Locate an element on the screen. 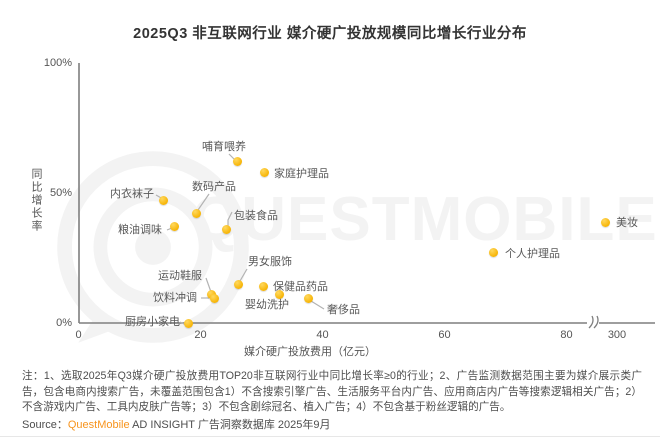  data-point-label: 奢侈品 is located at coordinates (343, 310).